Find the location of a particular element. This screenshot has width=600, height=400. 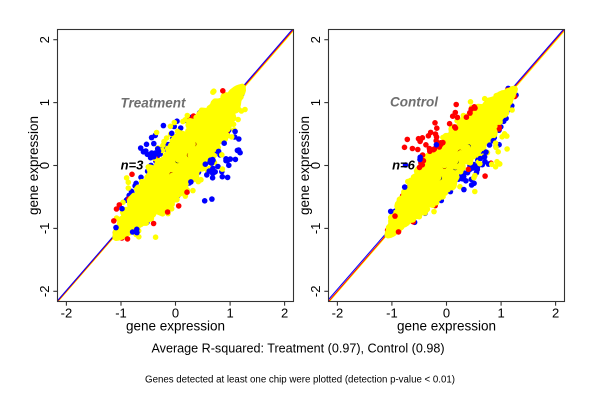

svg-text: n=3 is located at coordinates (133, 165).